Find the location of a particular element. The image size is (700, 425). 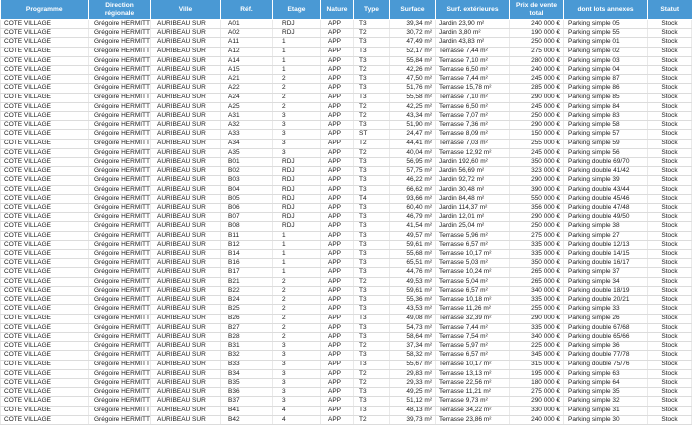

cell-surface: 39,34 m² is located at coordinates (412, 24).